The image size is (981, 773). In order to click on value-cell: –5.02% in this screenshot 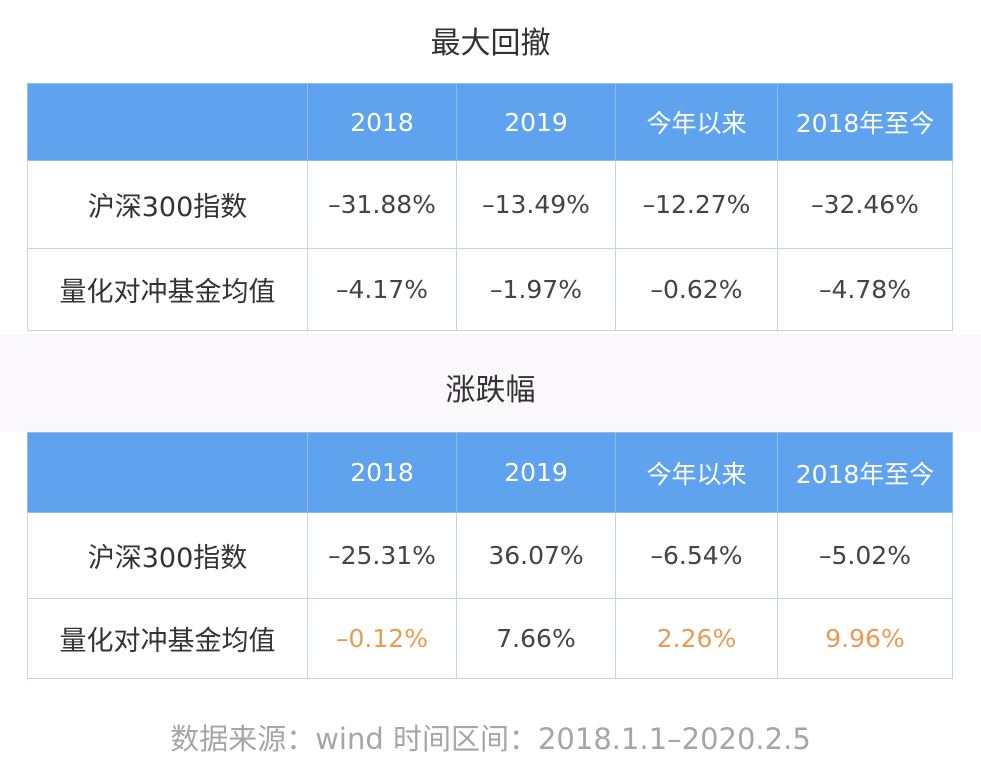, I will do `click(865, 555)`.